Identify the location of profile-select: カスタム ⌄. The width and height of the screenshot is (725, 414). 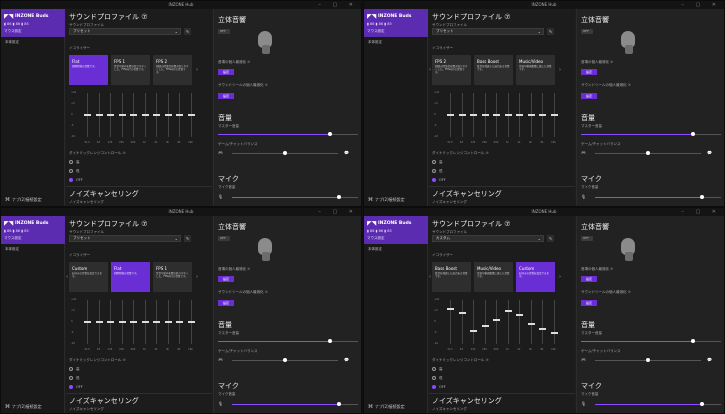
(488, 238).